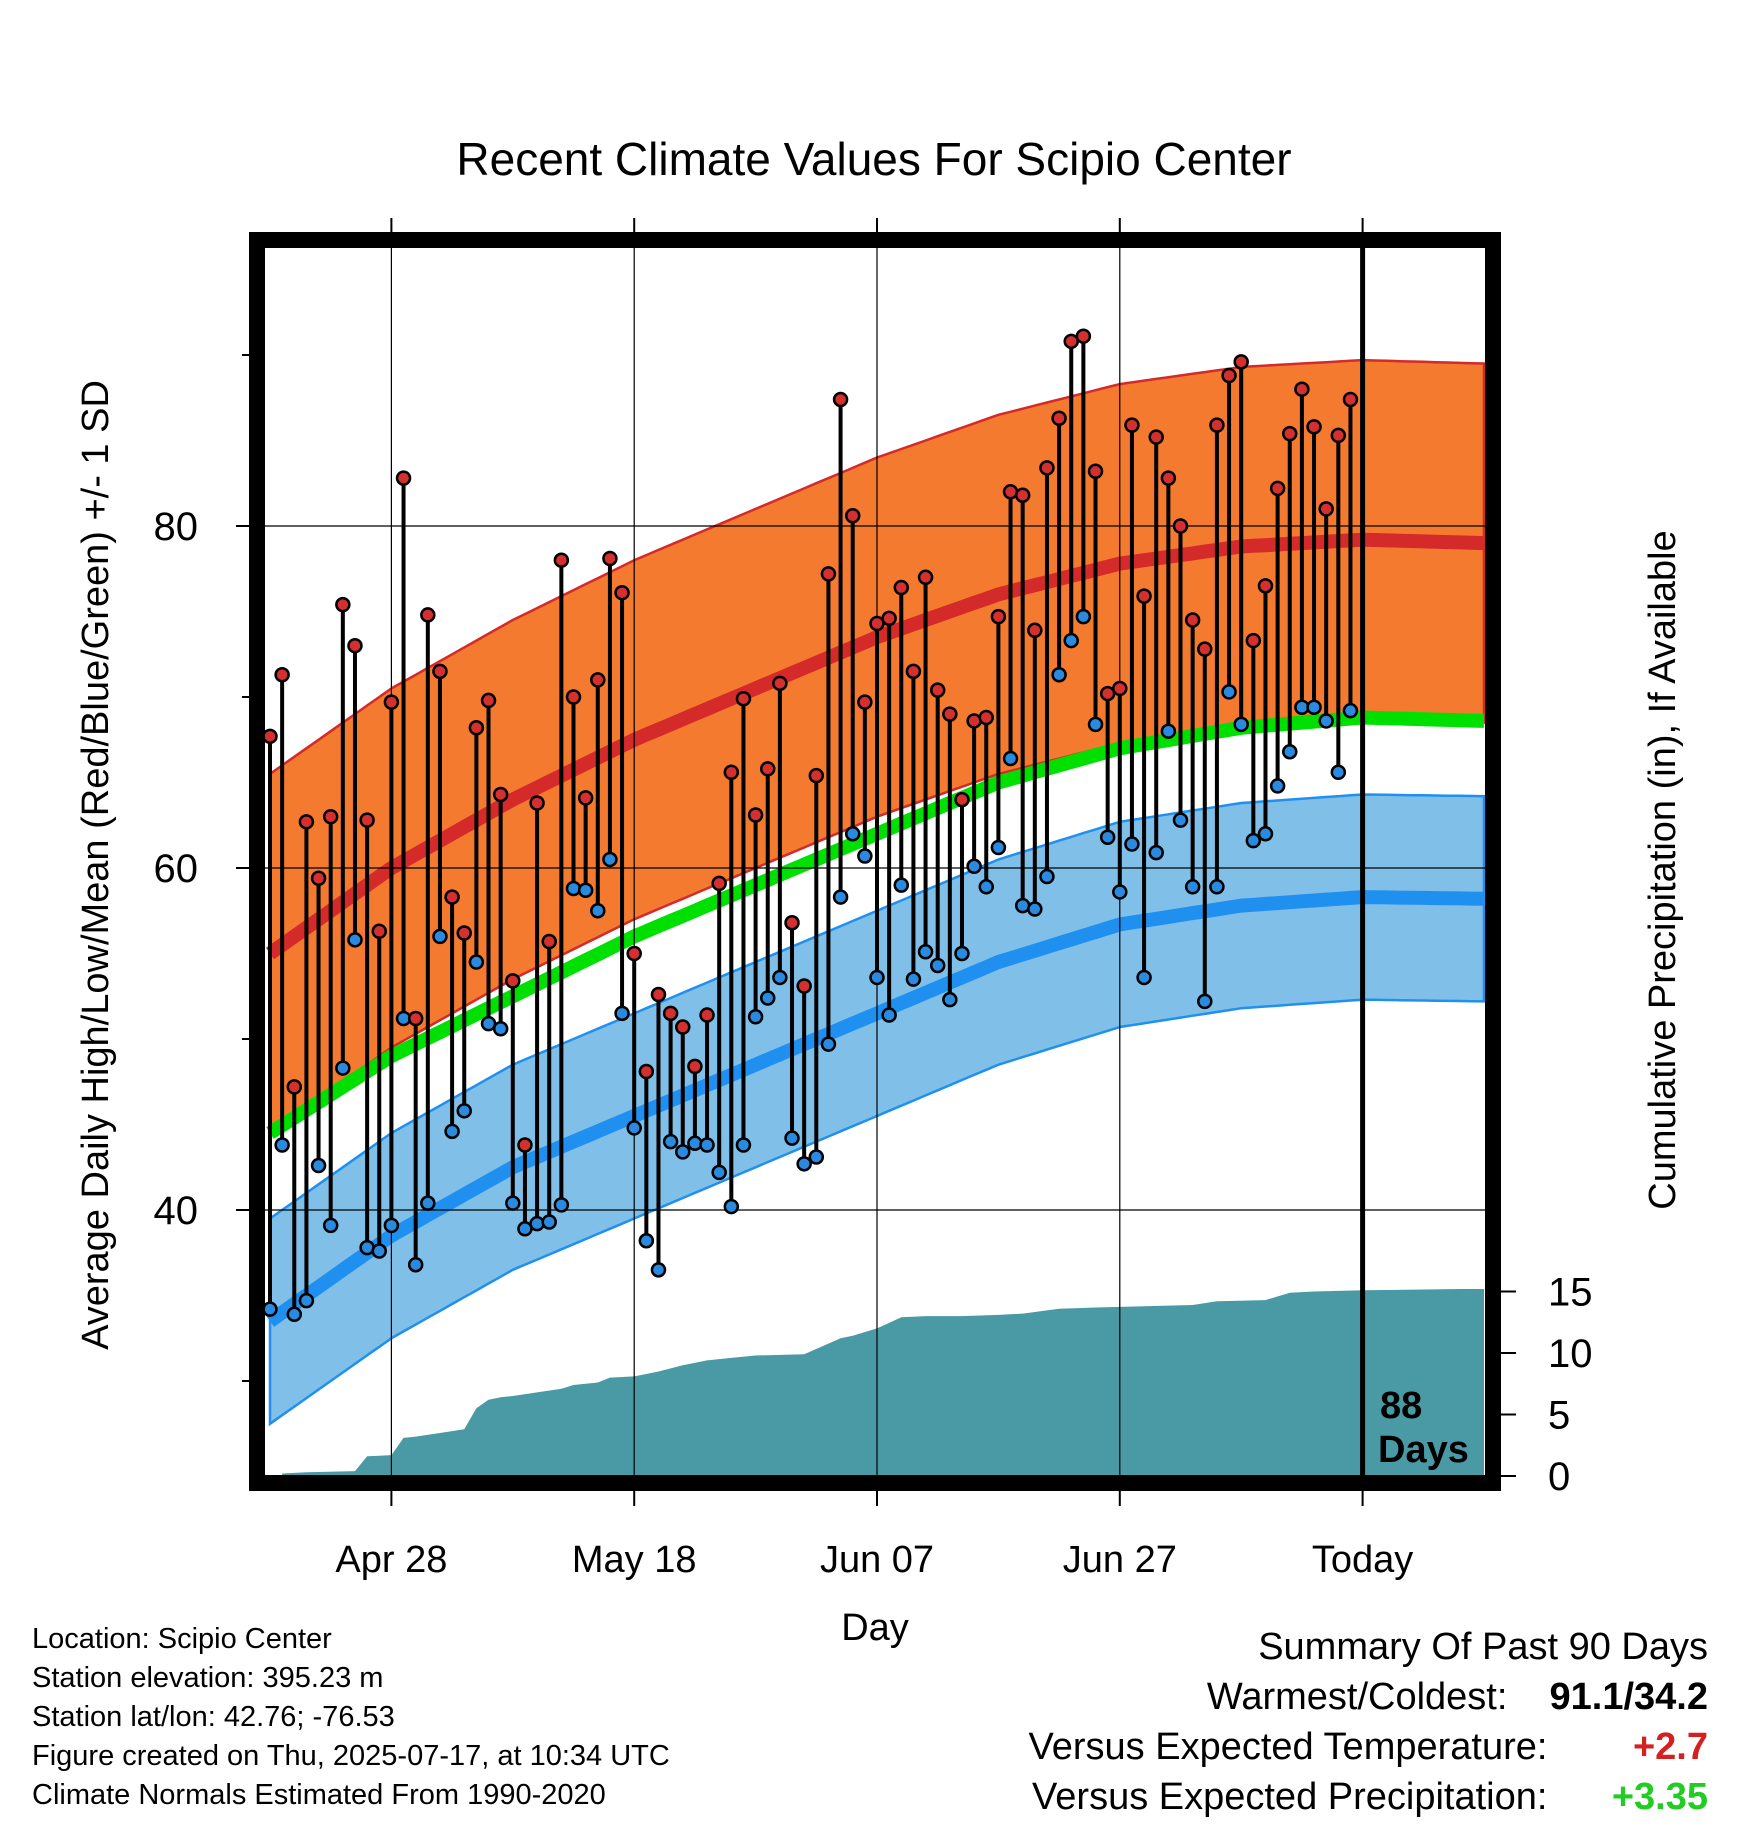 Image resolution: width=1748 pixels, height=1828 pixels. Describe the element at coordinates (634, 1560) in the screenshot. I see `x-tick-label: May 18` at that location.